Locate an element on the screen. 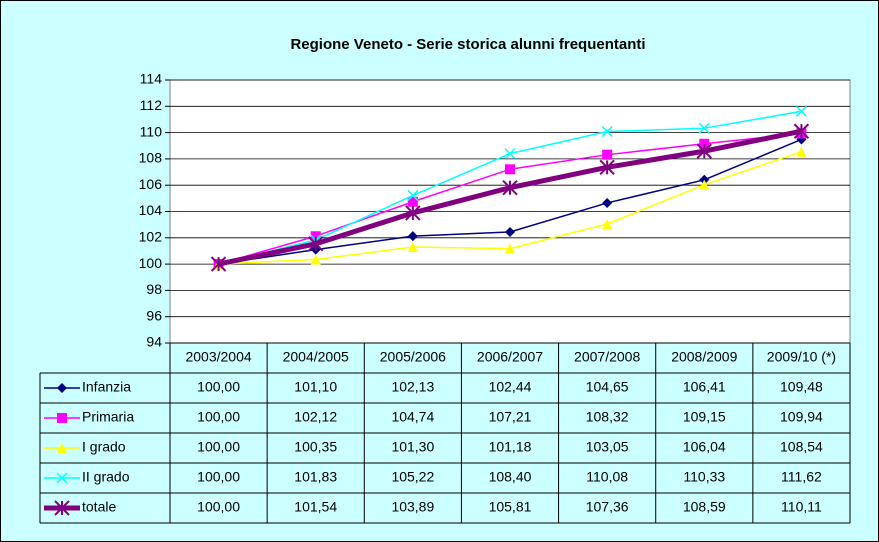 The height and width of the screenshot is (542, 879). legend-label: II grado is located at coordinates (106, 477).